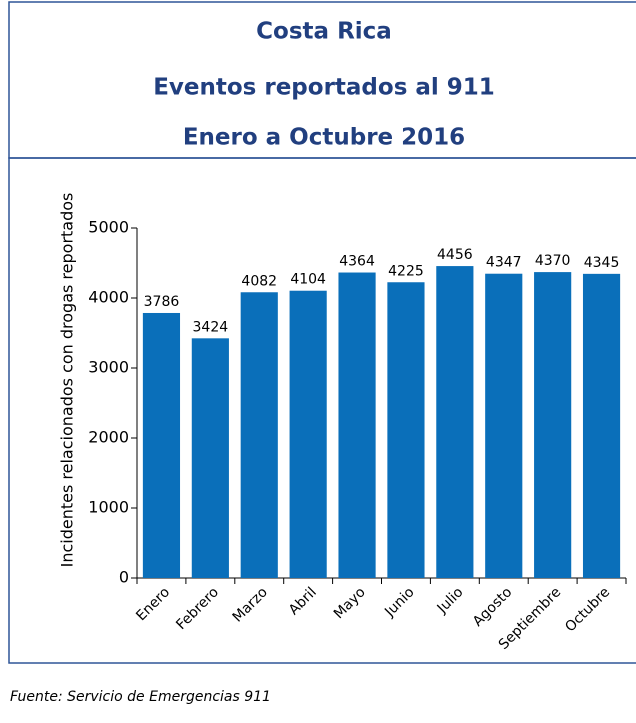  What do you see at coordinates (250, 604) in the screenshot?
I see `x-tick-label: Marzo` at bounding box center [250, 604].